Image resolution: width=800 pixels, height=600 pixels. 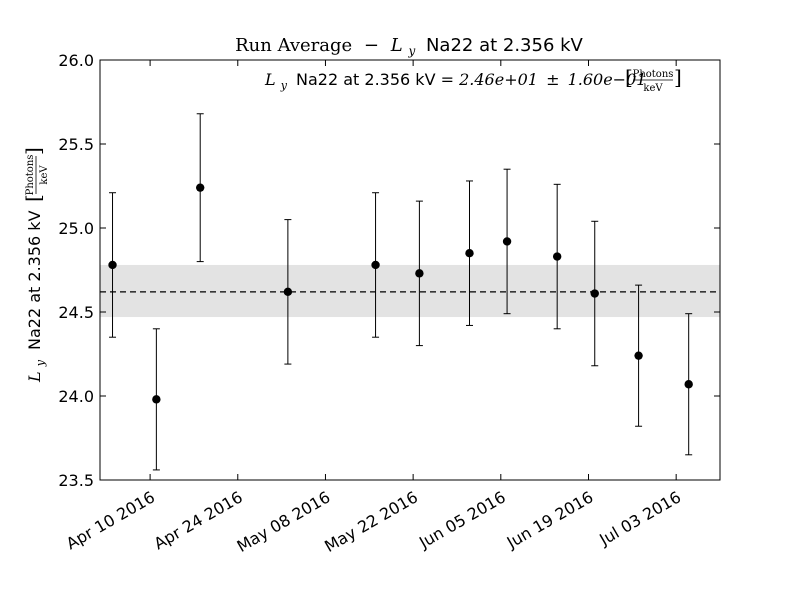 What do you see at coordinates (396, 45) in the screenshot?
I see `title-symbol: L` at bounding box center [396, 45].